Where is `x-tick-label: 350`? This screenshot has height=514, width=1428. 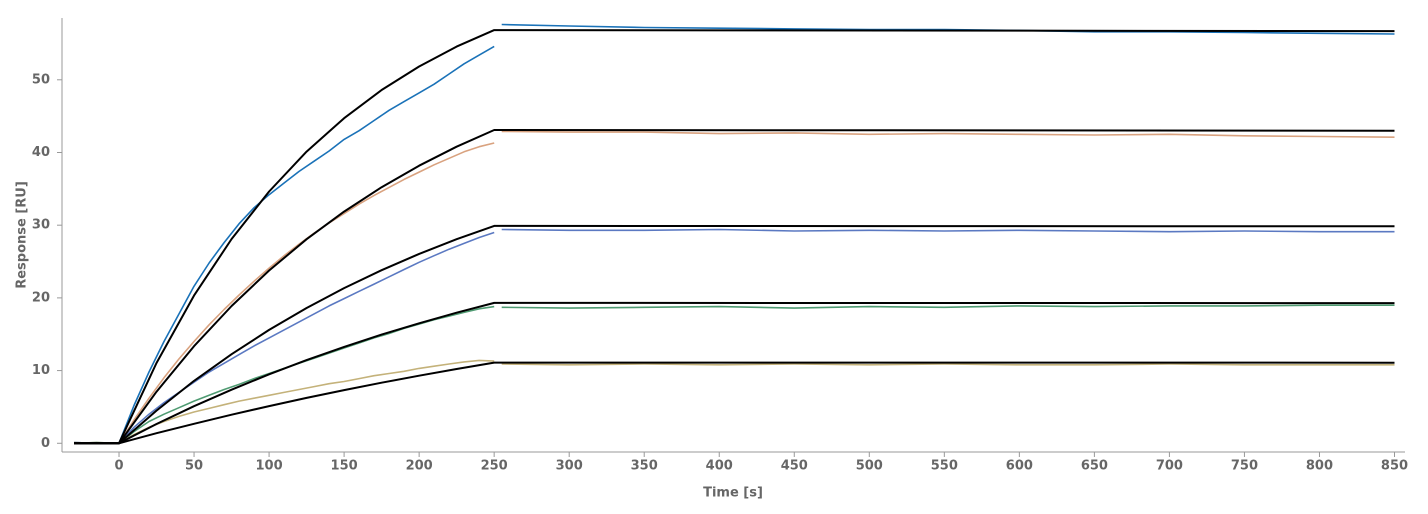 x-tick-label: 350 is located at coordinates (644, 466).